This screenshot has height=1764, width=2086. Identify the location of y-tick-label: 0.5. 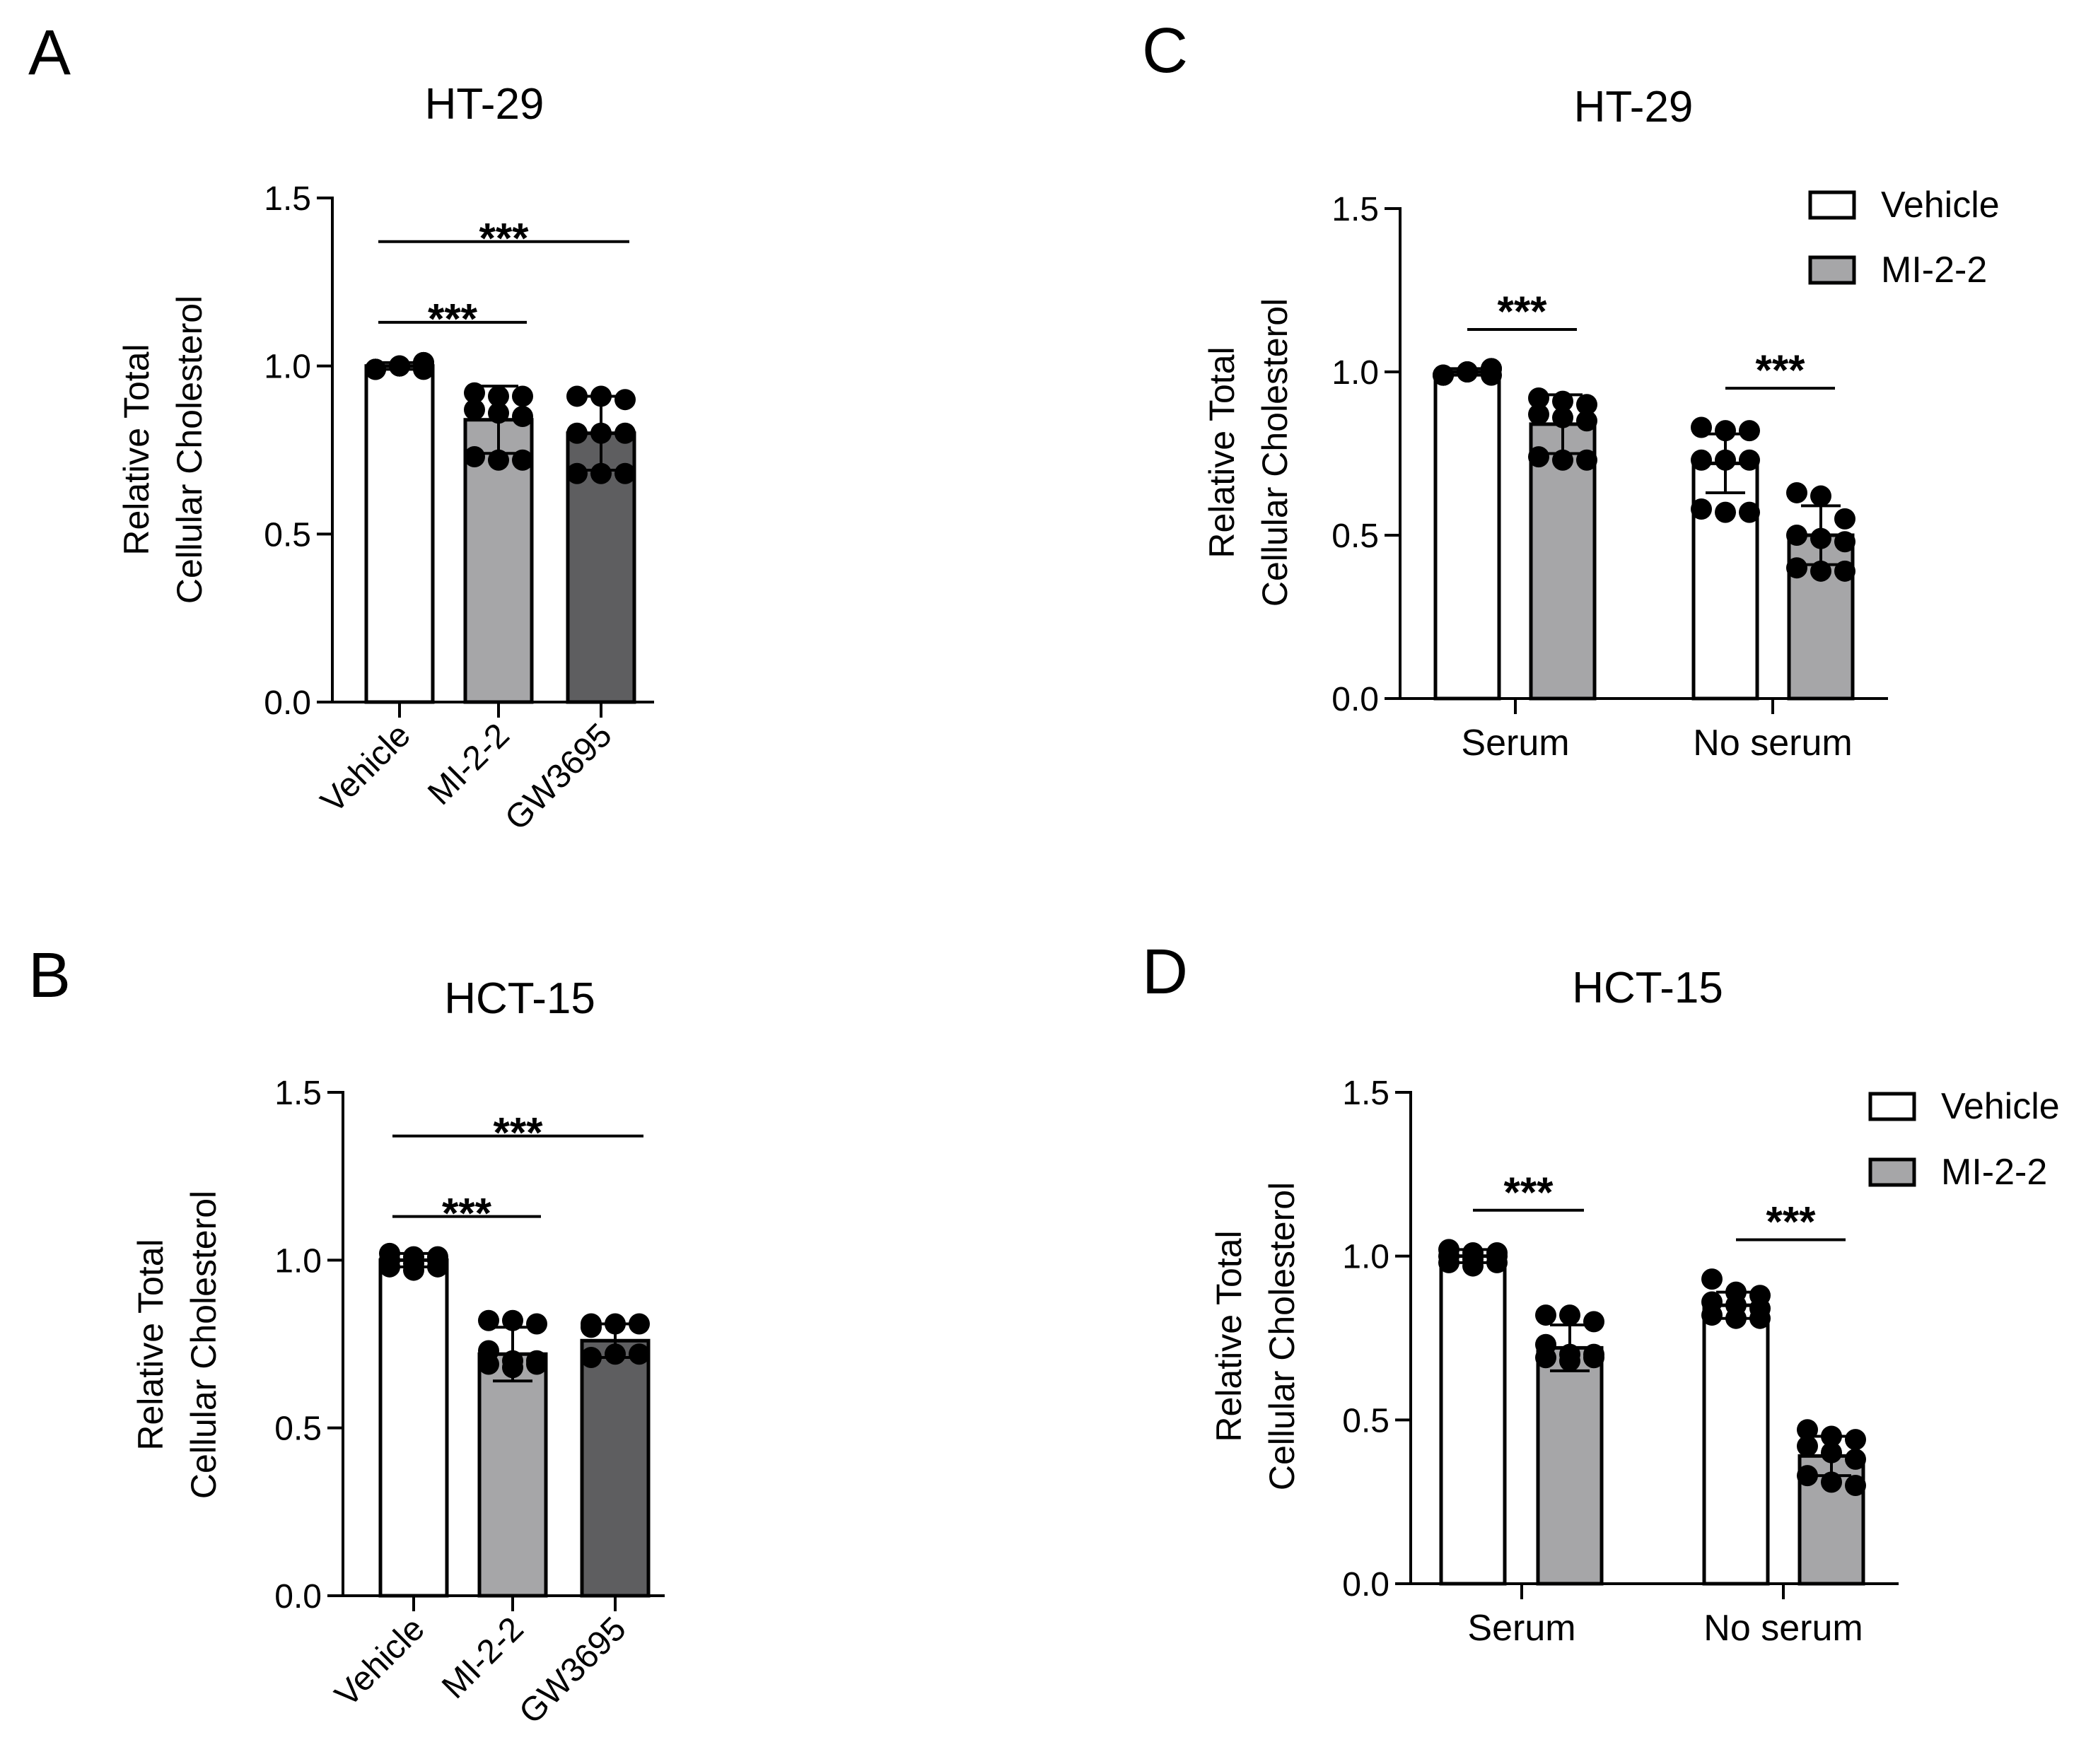
(287, 535).